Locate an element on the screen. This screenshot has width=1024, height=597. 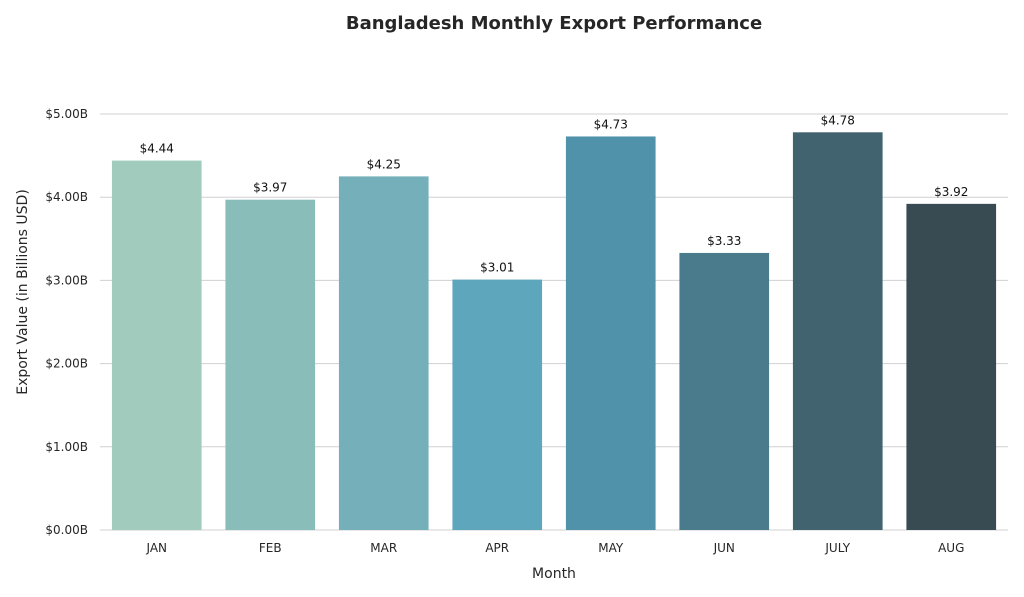
x-tick-label: MAY is located at coordinates (611, 548).